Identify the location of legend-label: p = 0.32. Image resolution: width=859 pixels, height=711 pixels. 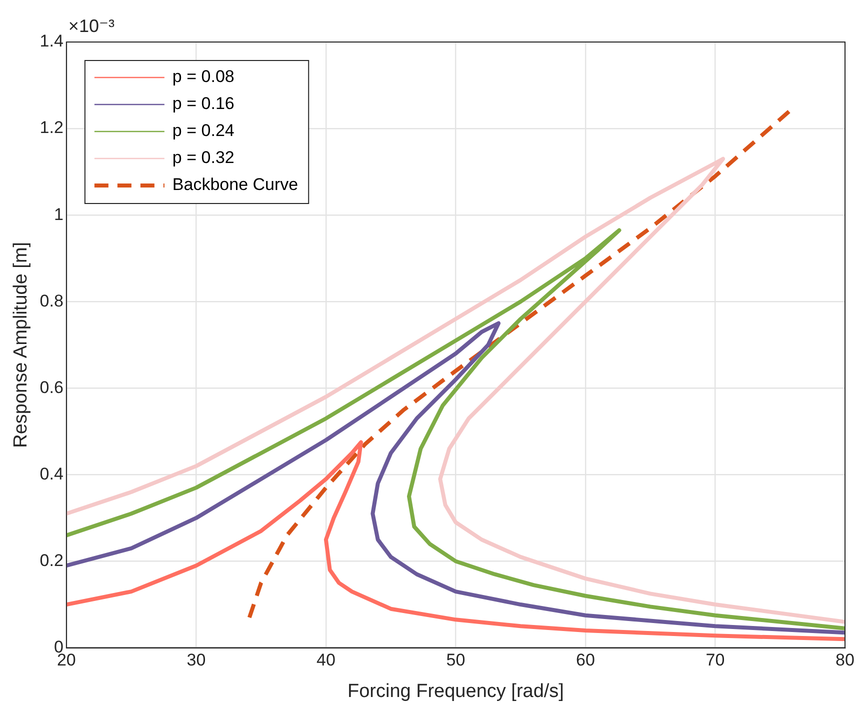
(203, 158).